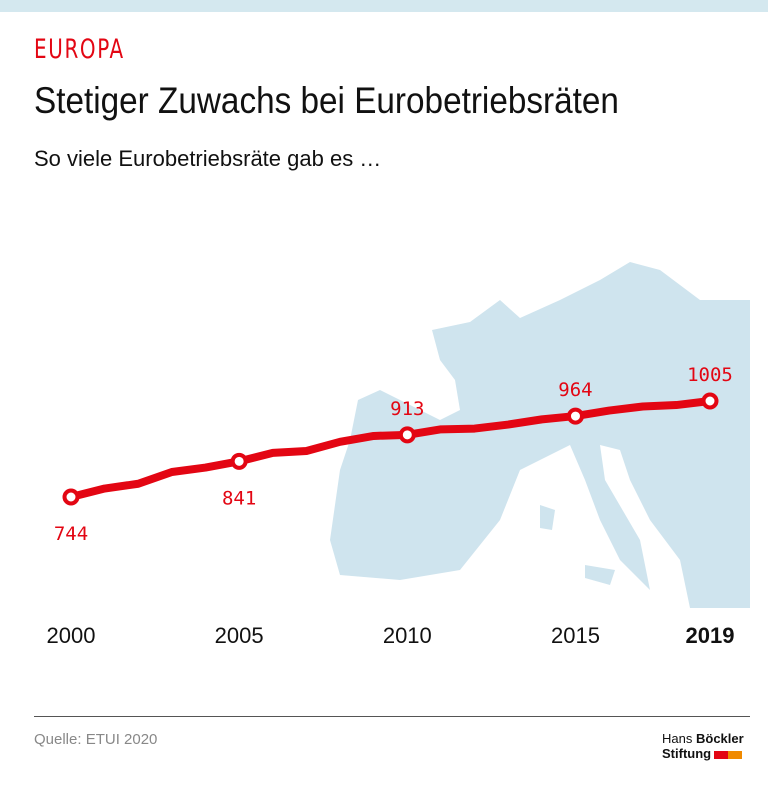  I want to click on x-tick-label-2010: 2010, so click(407, 635).